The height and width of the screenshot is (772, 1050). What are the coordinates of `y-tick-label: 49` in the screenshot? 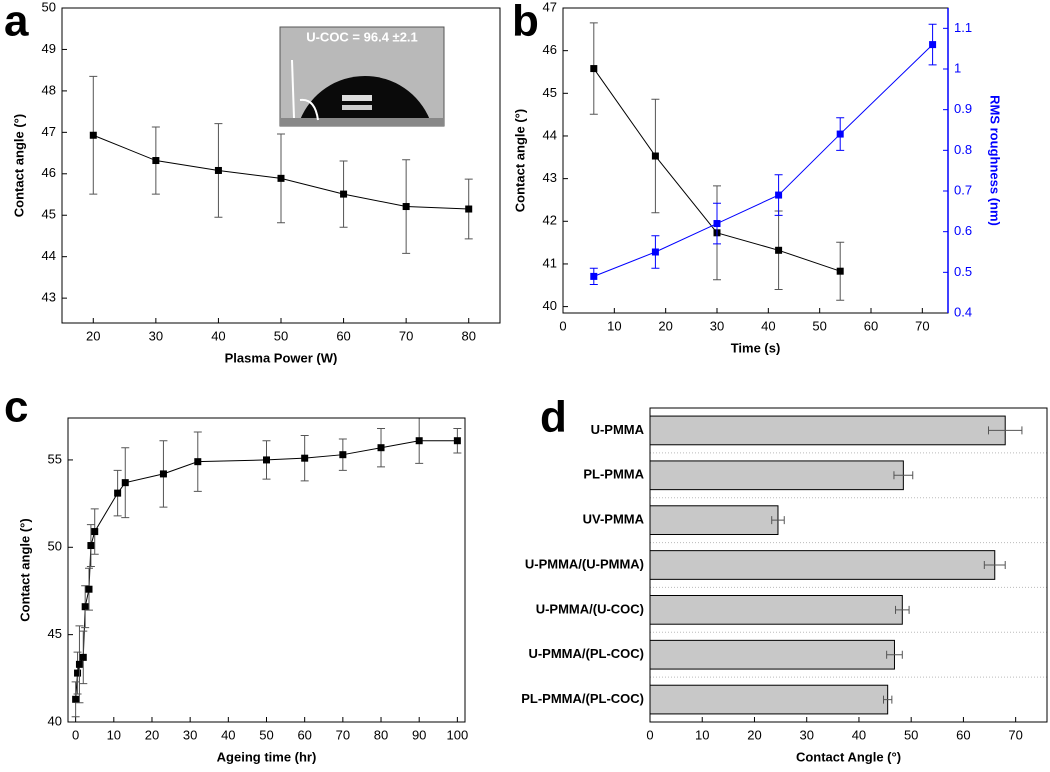 It's located at (49, 48).